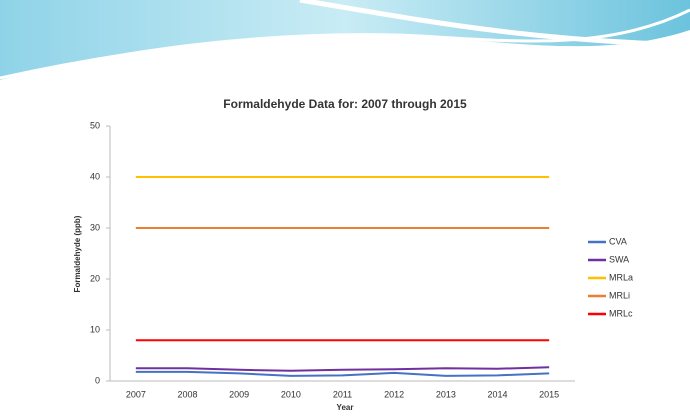  Describe the element at coordinates (77, 253) in the screenshot. I see `y-axis-title: Formaldehyde (ppb)` at that location.